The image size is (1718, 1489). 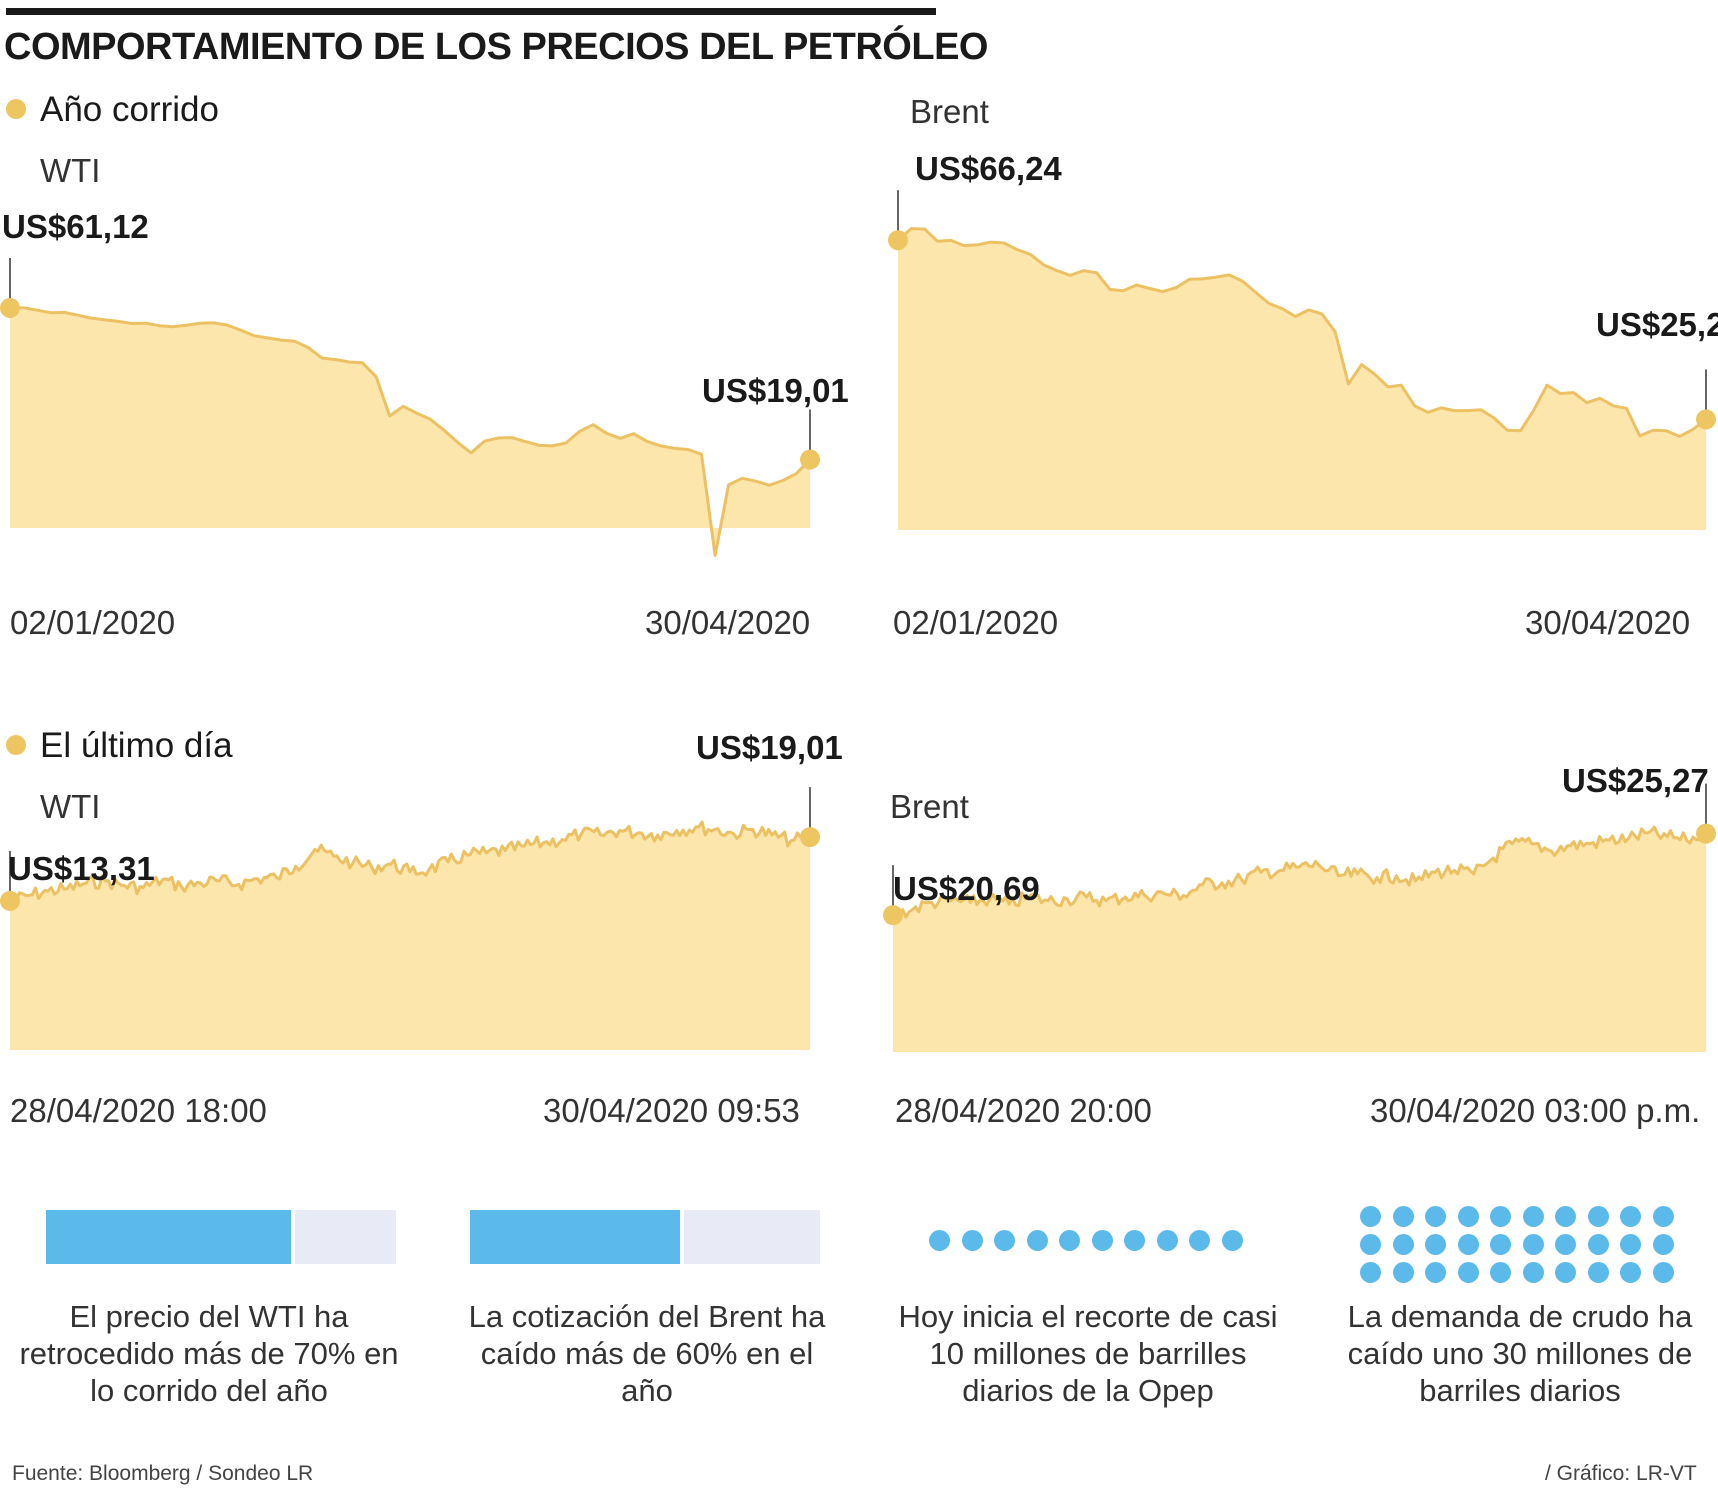 What do you see at coordinates (988, 168) in the screenshot?
I see `brent-ytd-start-label: US$66,24` at bounding box center [988, 168].